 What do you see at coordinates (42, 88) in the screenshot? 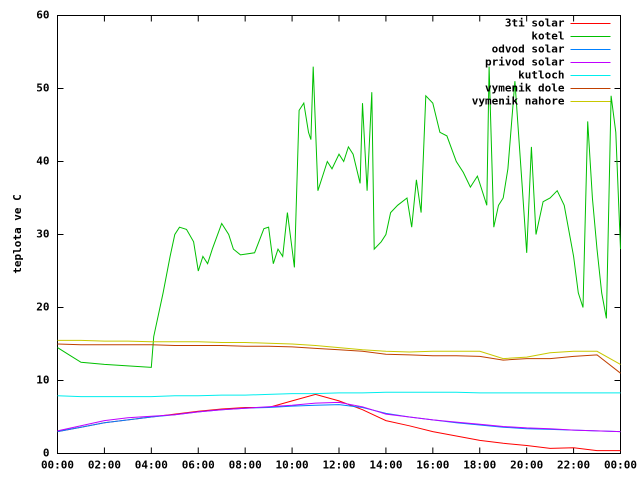
I see `y-tick-label: 50` at bounding box center [42, 88].